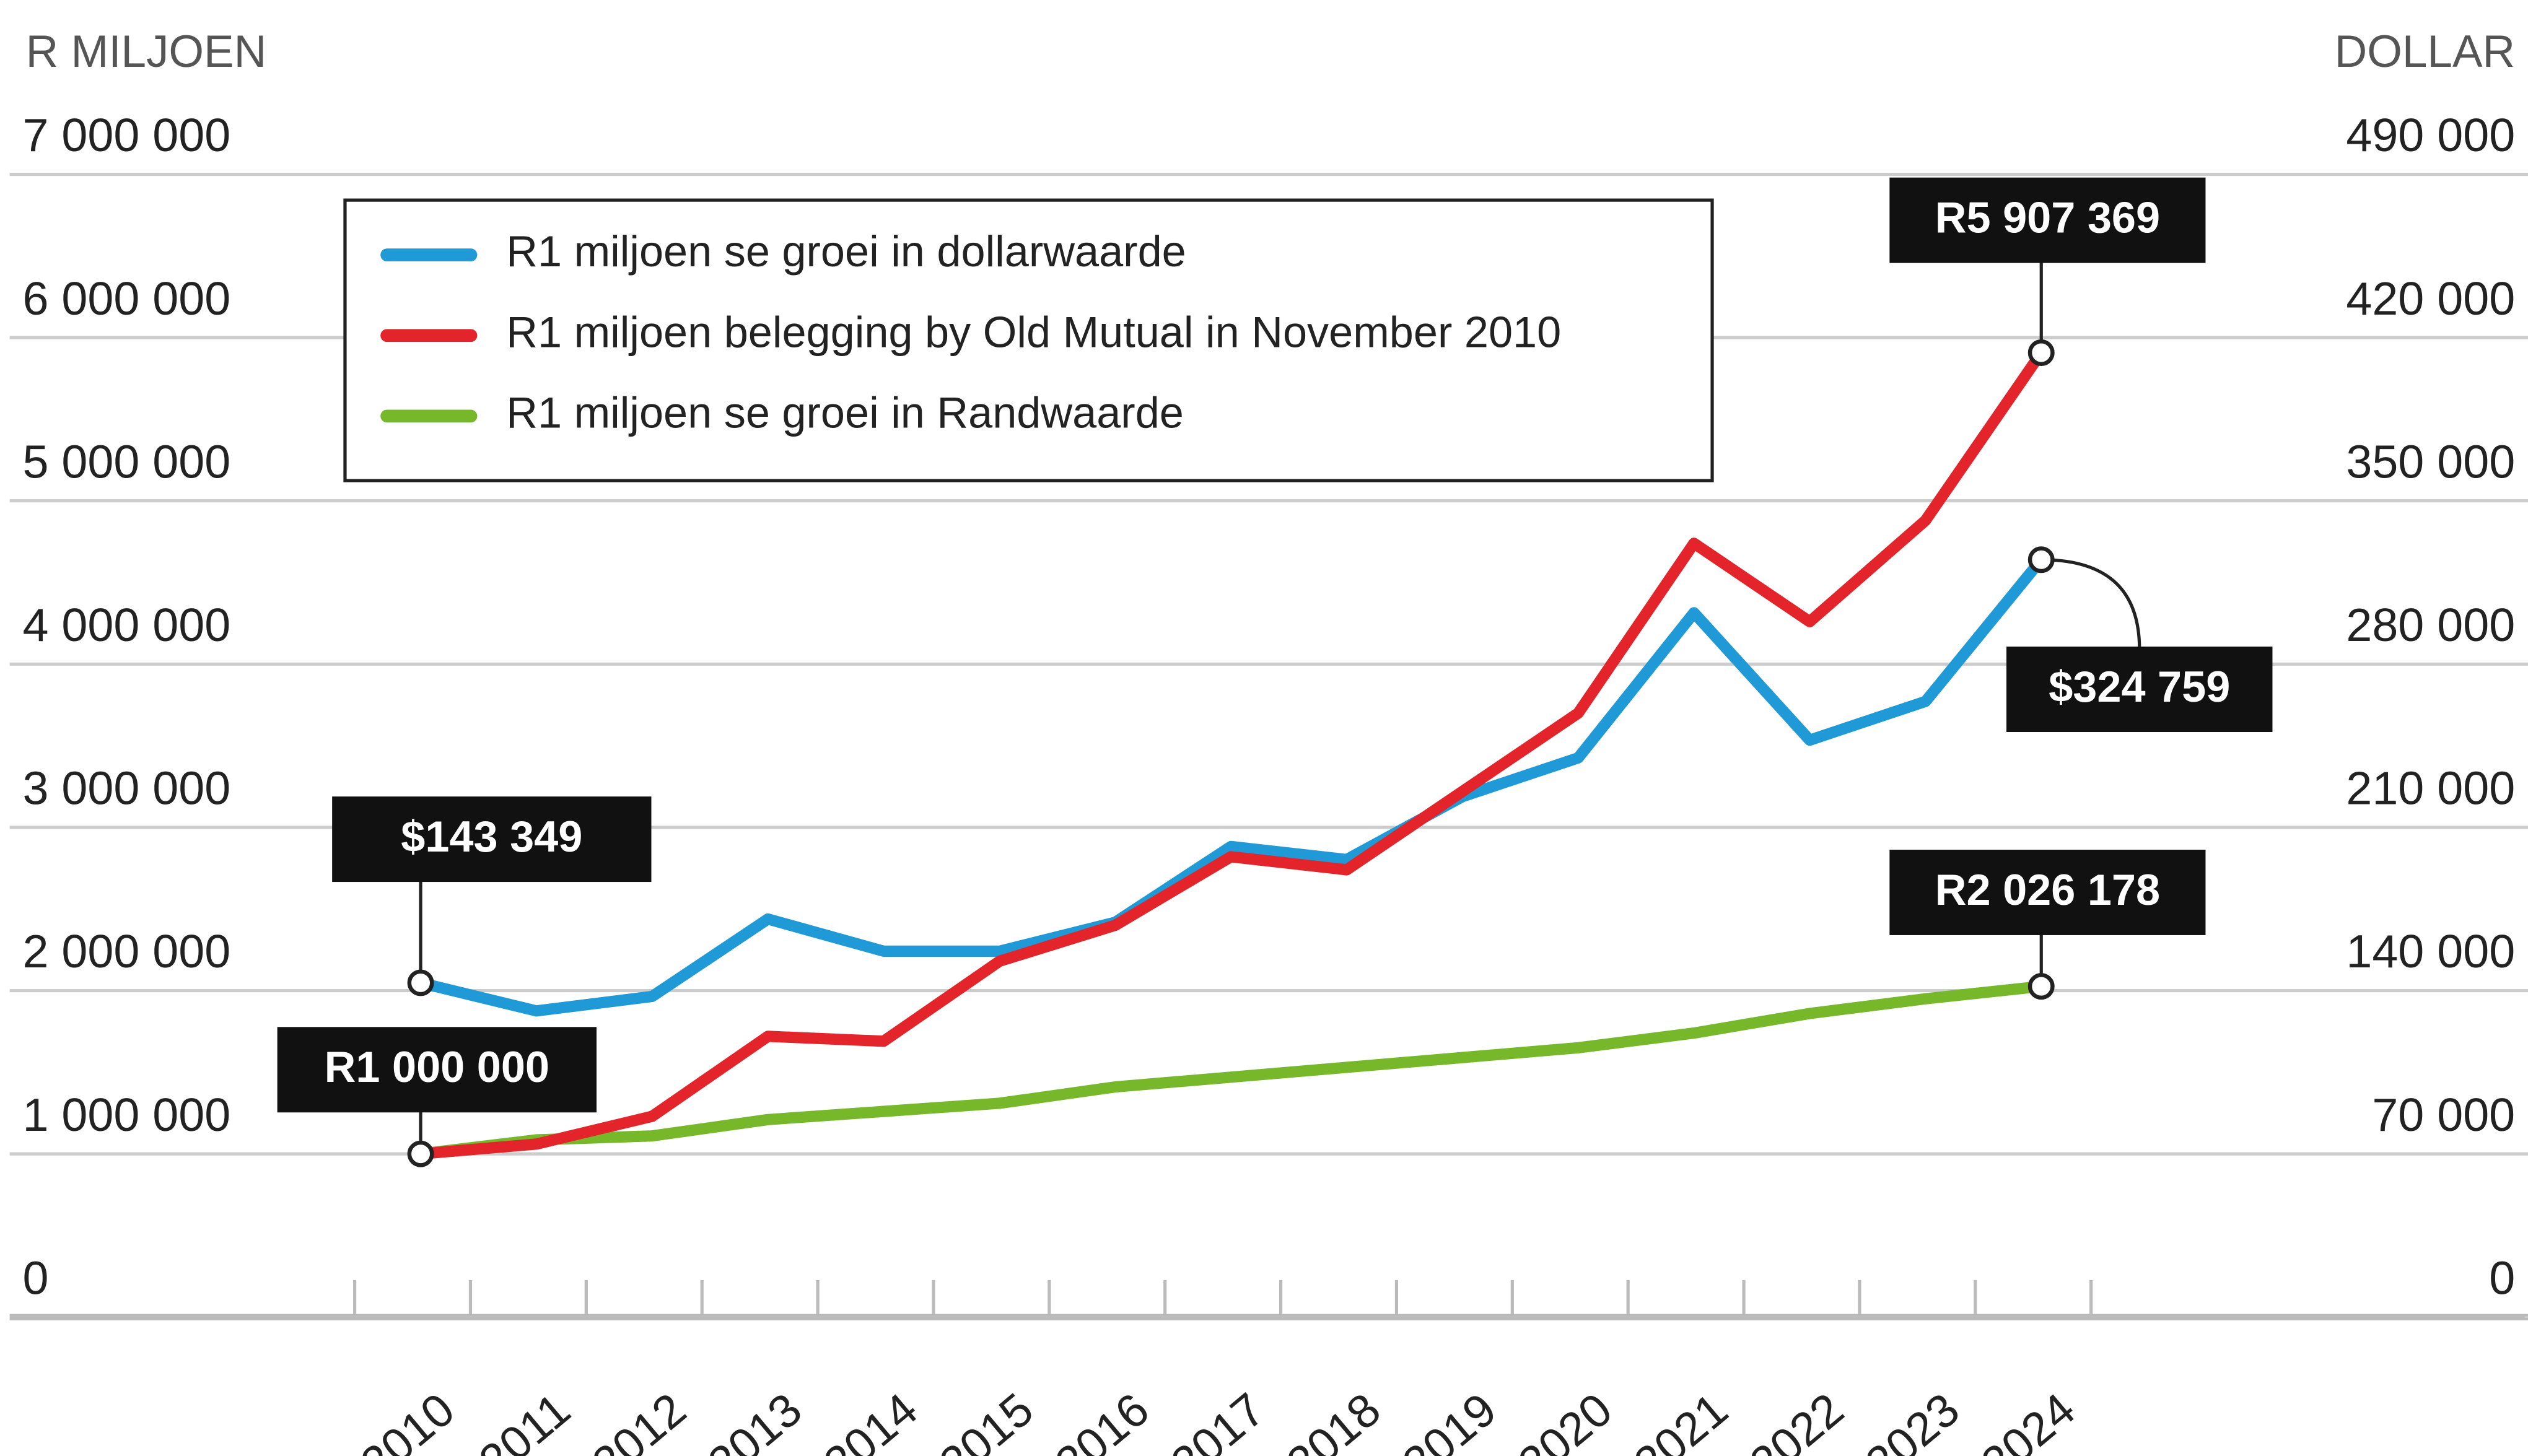 The width and height of the screenshot is (2528, 1456). What do you see at coordinates (126, 461) in the screenshot?
I see `y-tick-label: 5 000 000` at bounding box center [126, 461].